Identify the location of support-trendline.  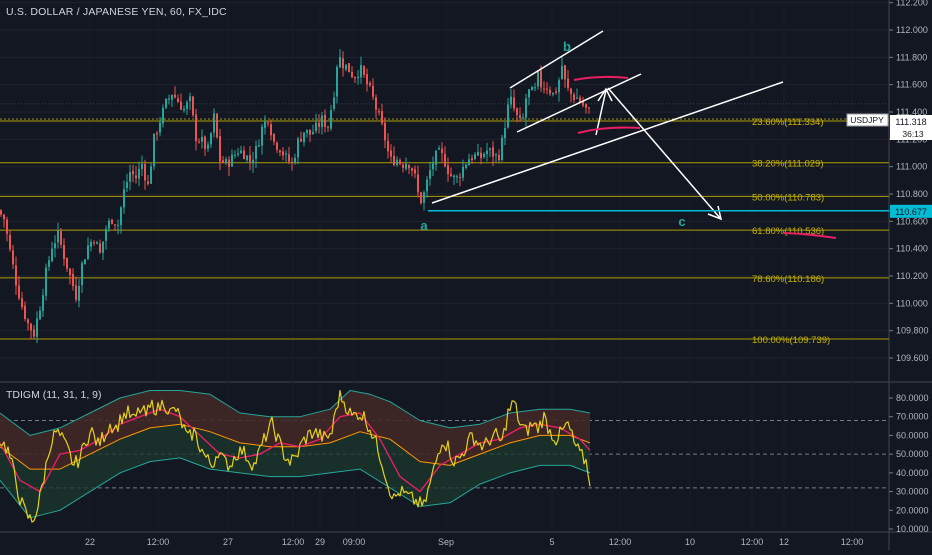
(607, 142).